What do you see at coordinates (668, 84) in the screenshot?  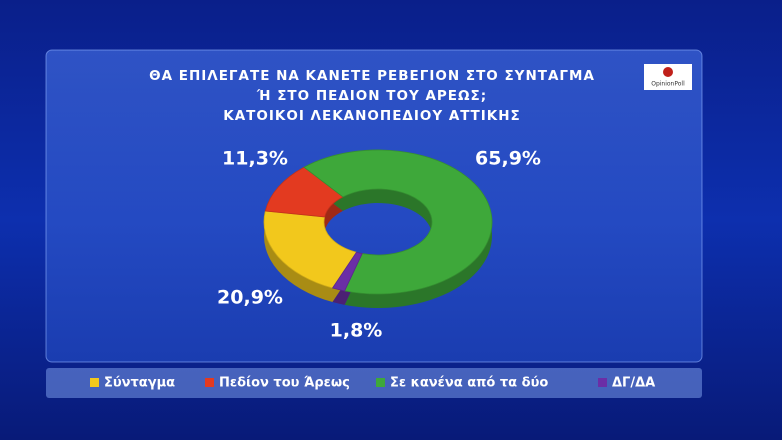 I see `logo: OpinionPoll` at bounding box center [668, 84].